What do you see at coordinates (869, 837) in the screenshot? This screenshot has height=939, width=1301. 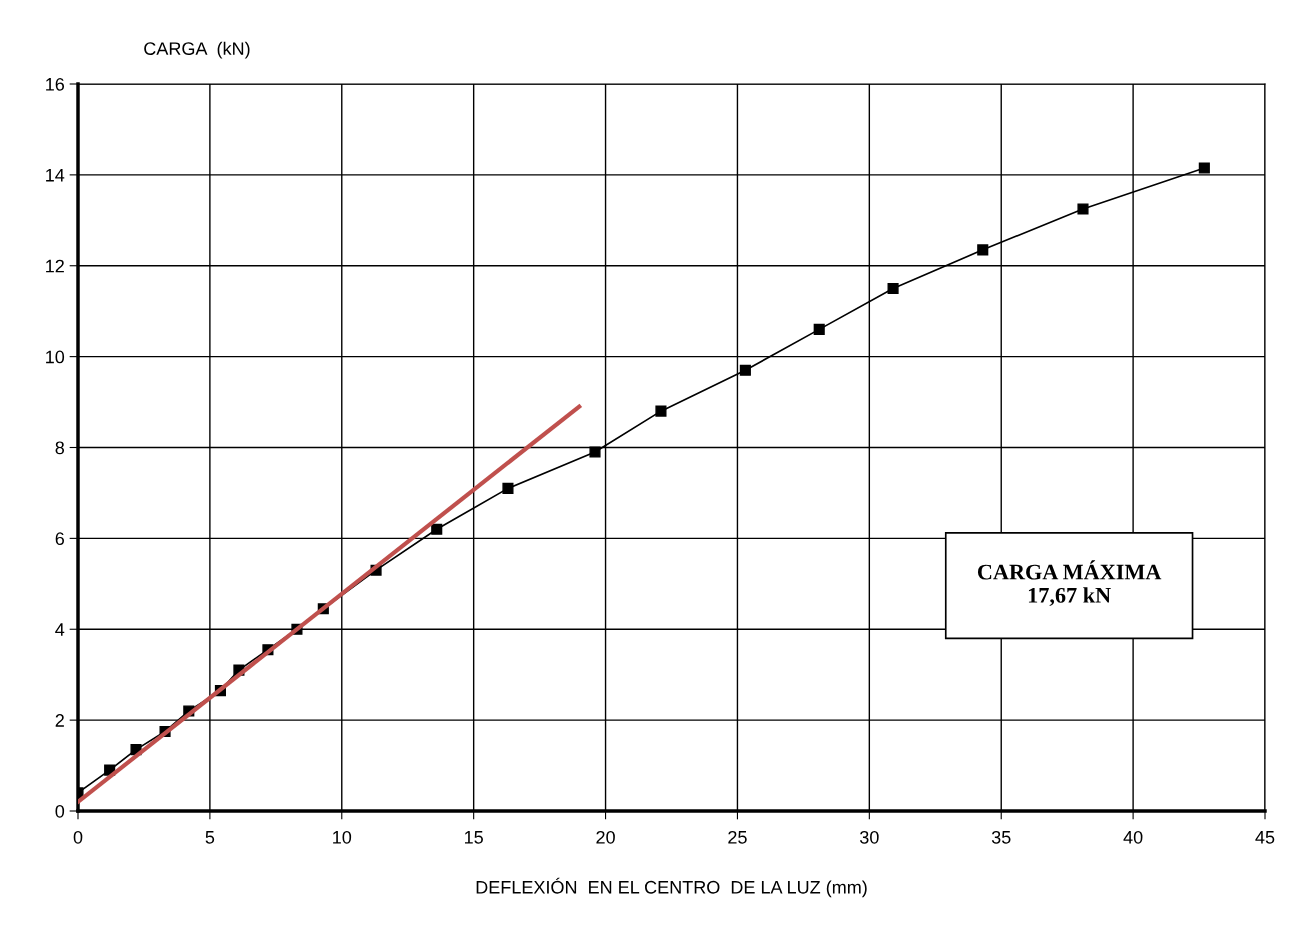 I see `x-tick-label: 30` at bounding box center [869, 837].